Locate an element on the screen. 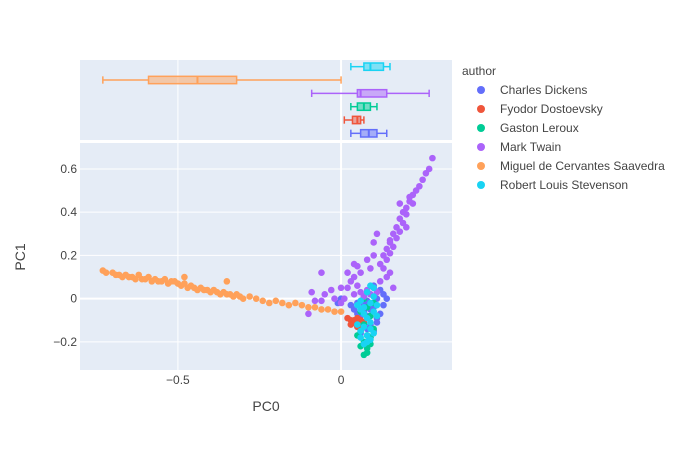  legend-label: Fyodor Dostoevsky is located at coordinates (551, 109).